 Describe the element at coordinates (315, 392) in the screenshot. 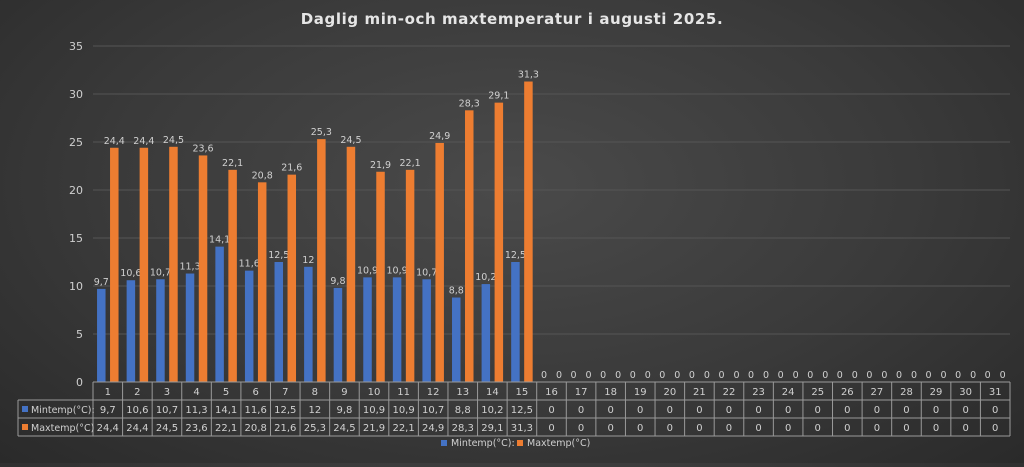

I see `x-tick-label: 8` at that location.